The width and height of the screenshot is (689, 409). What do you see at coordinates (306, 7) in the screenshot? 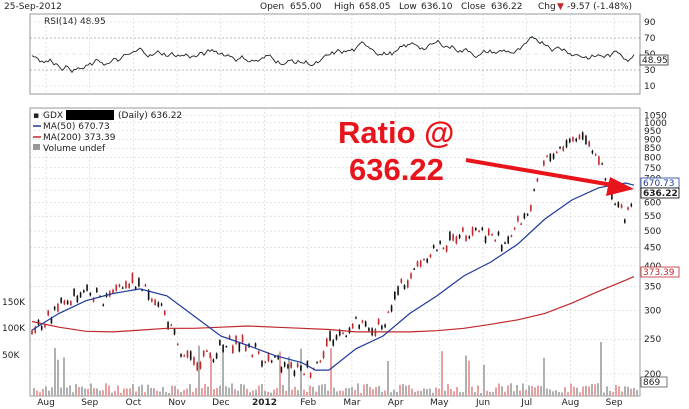
I see `header-open: 655.00` at bounding box center [306, 7].